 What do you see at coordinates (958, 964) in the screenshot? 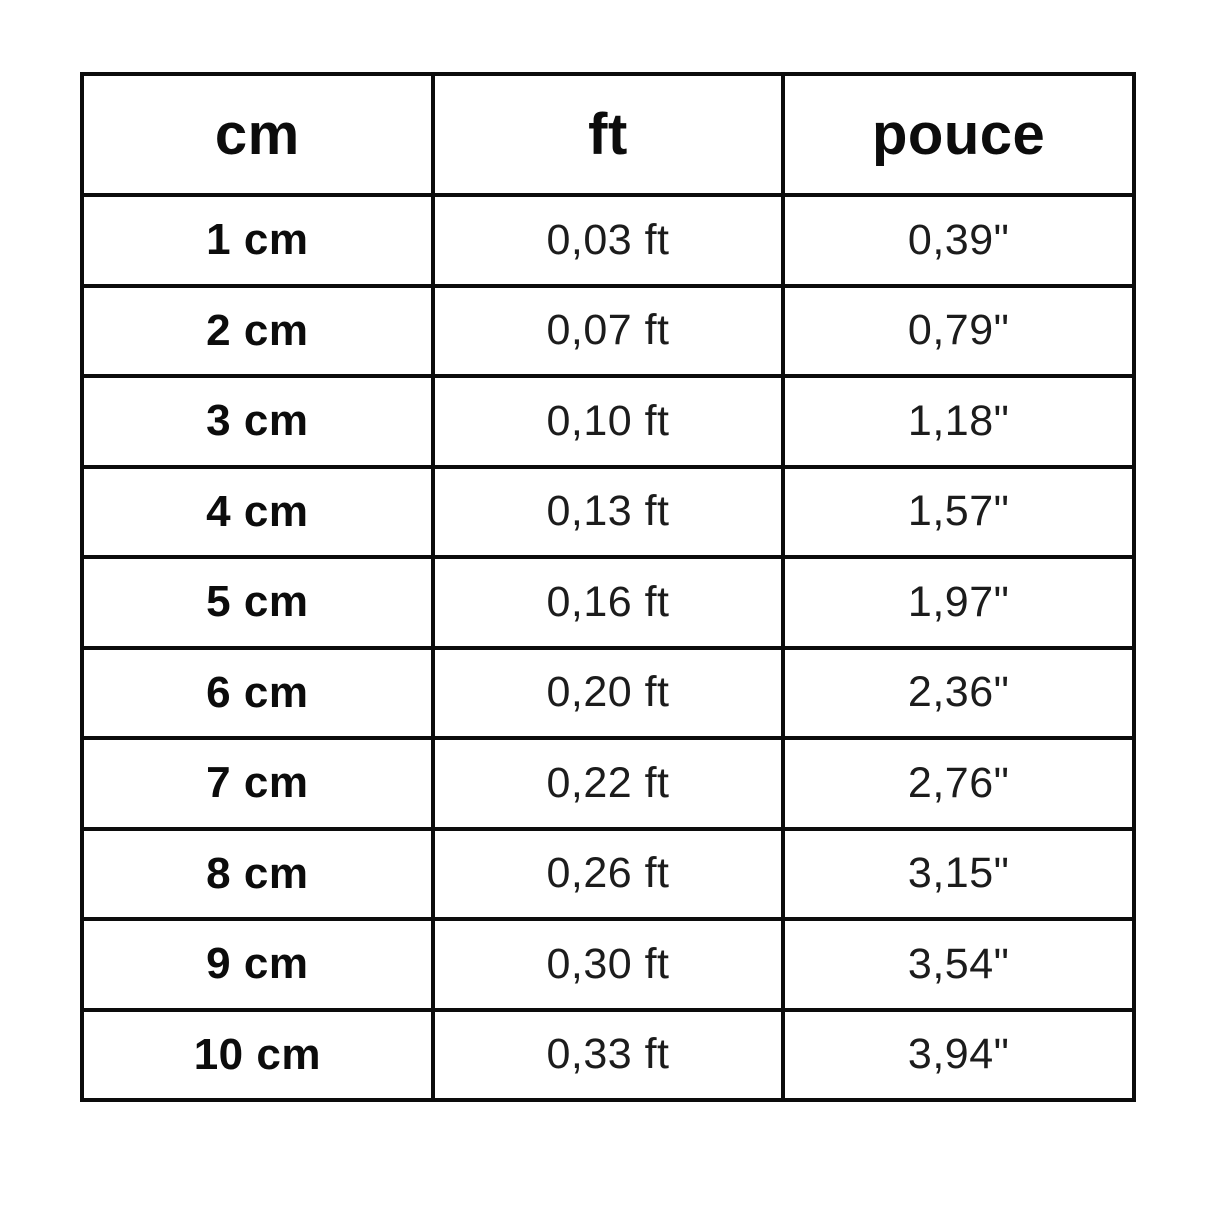
I see `cell-pouce-value: 3,54"` at bounding box center [958, 964].